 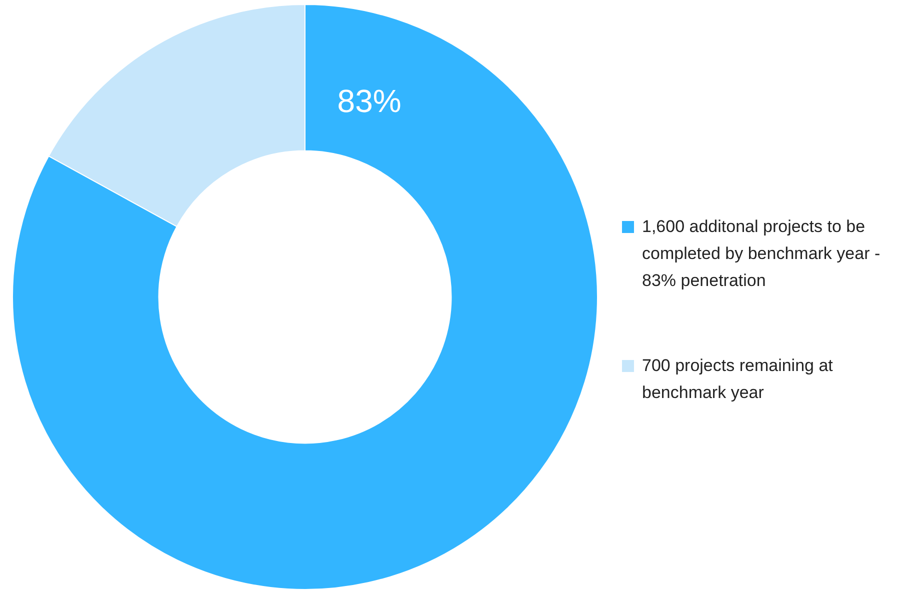 I want to click on legend-label: 700 projects remaining at benchmark year, so click(x=738, y=379).